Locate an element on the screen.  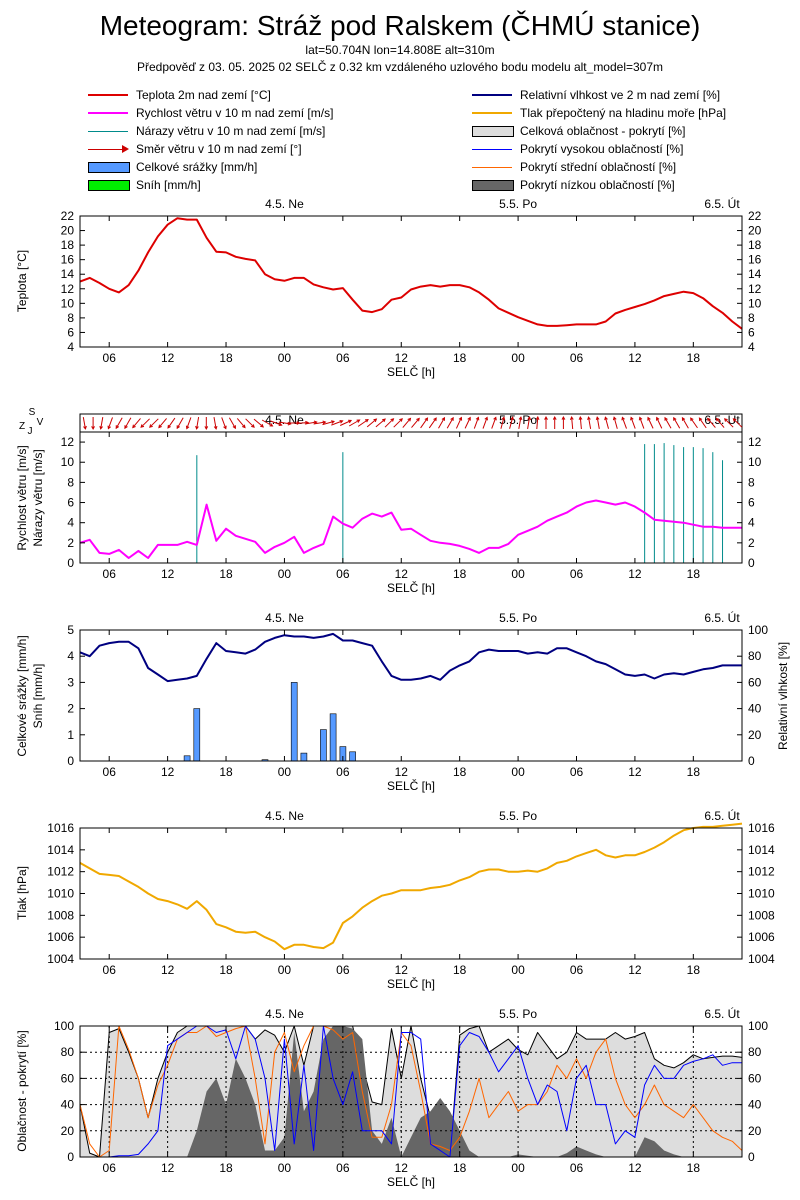
clouds-ytick-r-label-0: 0 is located at coordinates (751, 1157).